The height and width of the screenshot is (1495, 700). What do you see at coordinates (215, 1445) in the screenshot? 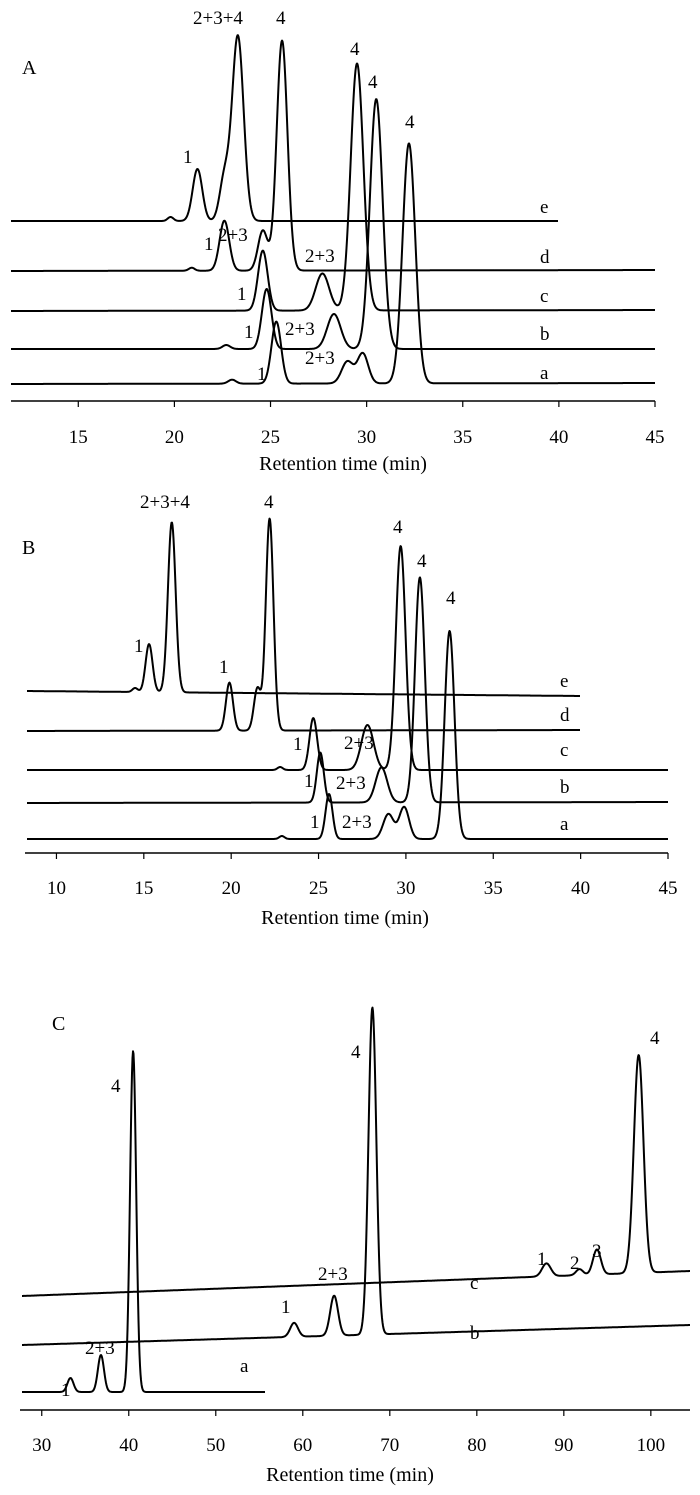
I see `x-tick-label: 50` at bounding box center [215, 1445].